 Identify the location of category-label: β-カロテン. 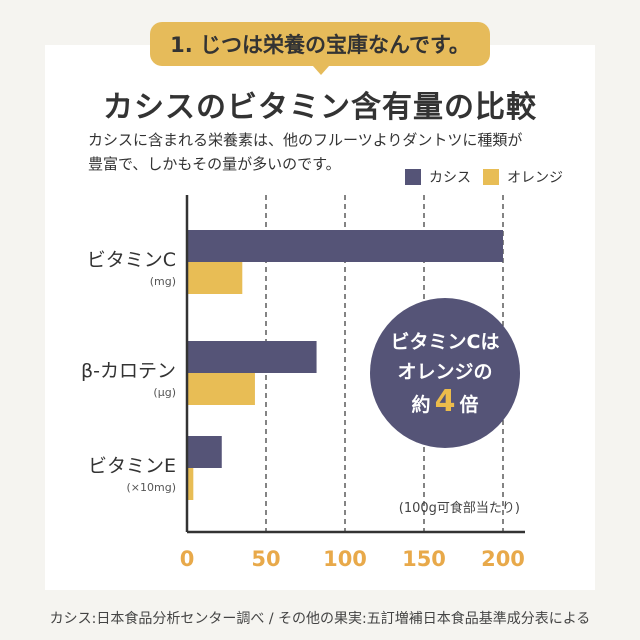
(128, 371).